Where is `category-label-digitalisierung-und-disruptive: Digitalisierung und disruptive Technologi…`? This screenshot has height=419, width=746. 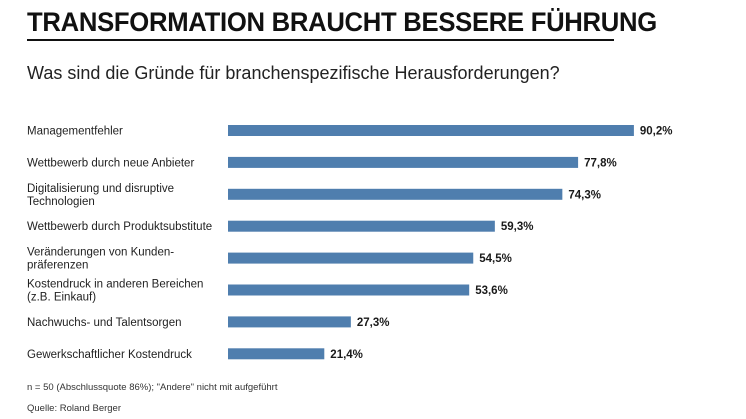
category-label-digitalisierung-und-disruptive: Digitalisierung und disruptive Technologi… is located at coordinates (100, 195).